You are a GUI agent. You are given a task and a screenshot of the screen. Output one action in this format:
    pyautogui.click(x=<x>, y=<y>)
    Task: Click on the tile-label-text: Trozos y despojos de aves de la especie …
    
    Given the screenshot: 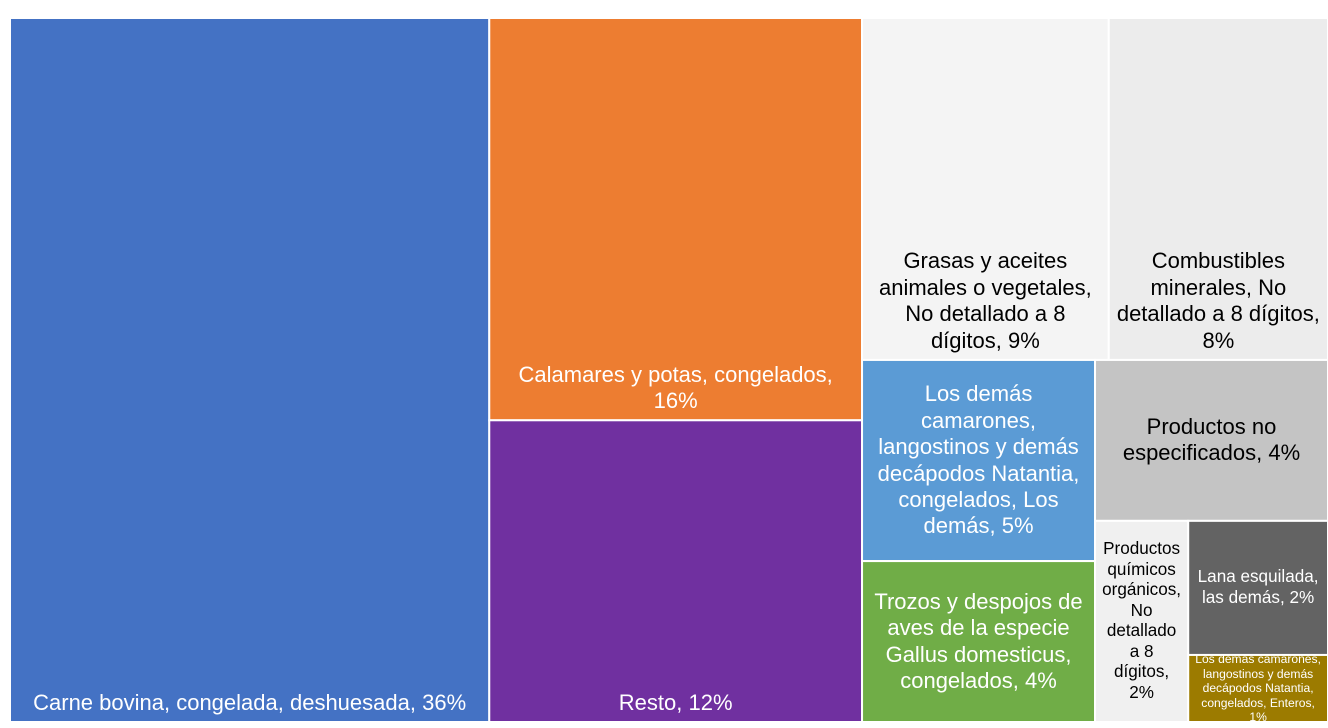 What is the action you would take?
    pyautogui.click(x=978, y=642)
    